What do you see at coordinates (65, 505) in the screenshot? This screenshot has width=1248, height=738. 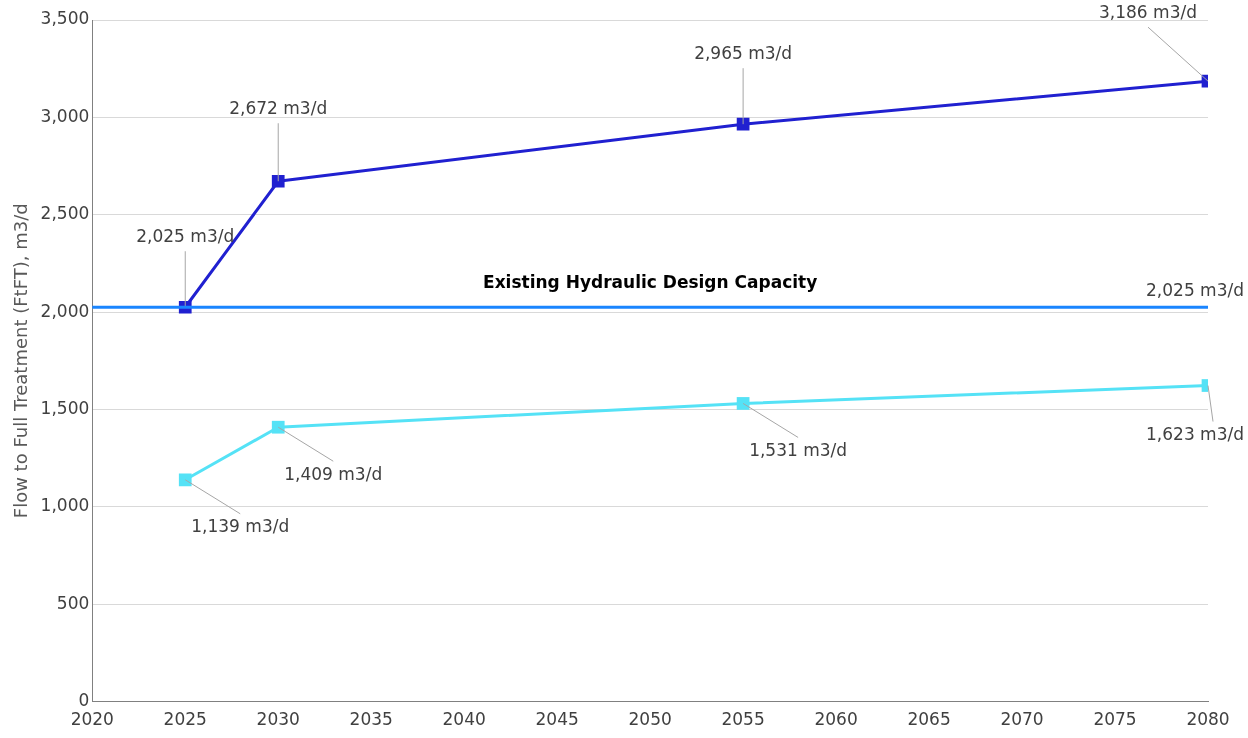 I see `y-tick-label: 1,000` at bounding box center [65, 505].